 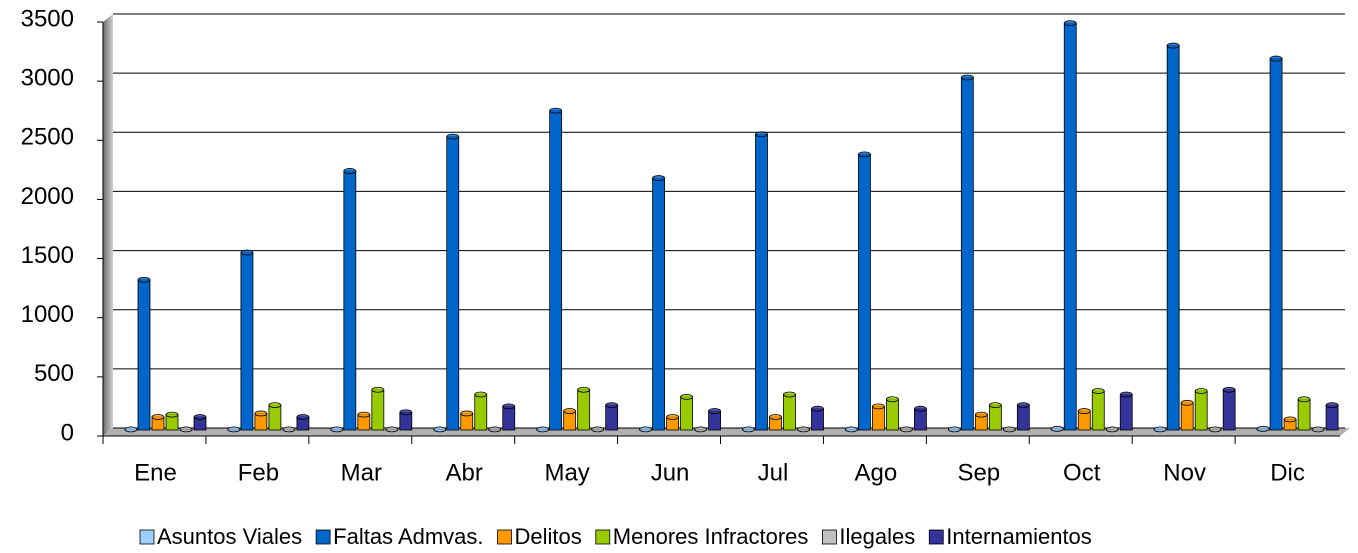 What do you see at coordinates (978, 472) in the screenshot?
I see `x-tick-label: Sep` at bounding box center [978, 472].